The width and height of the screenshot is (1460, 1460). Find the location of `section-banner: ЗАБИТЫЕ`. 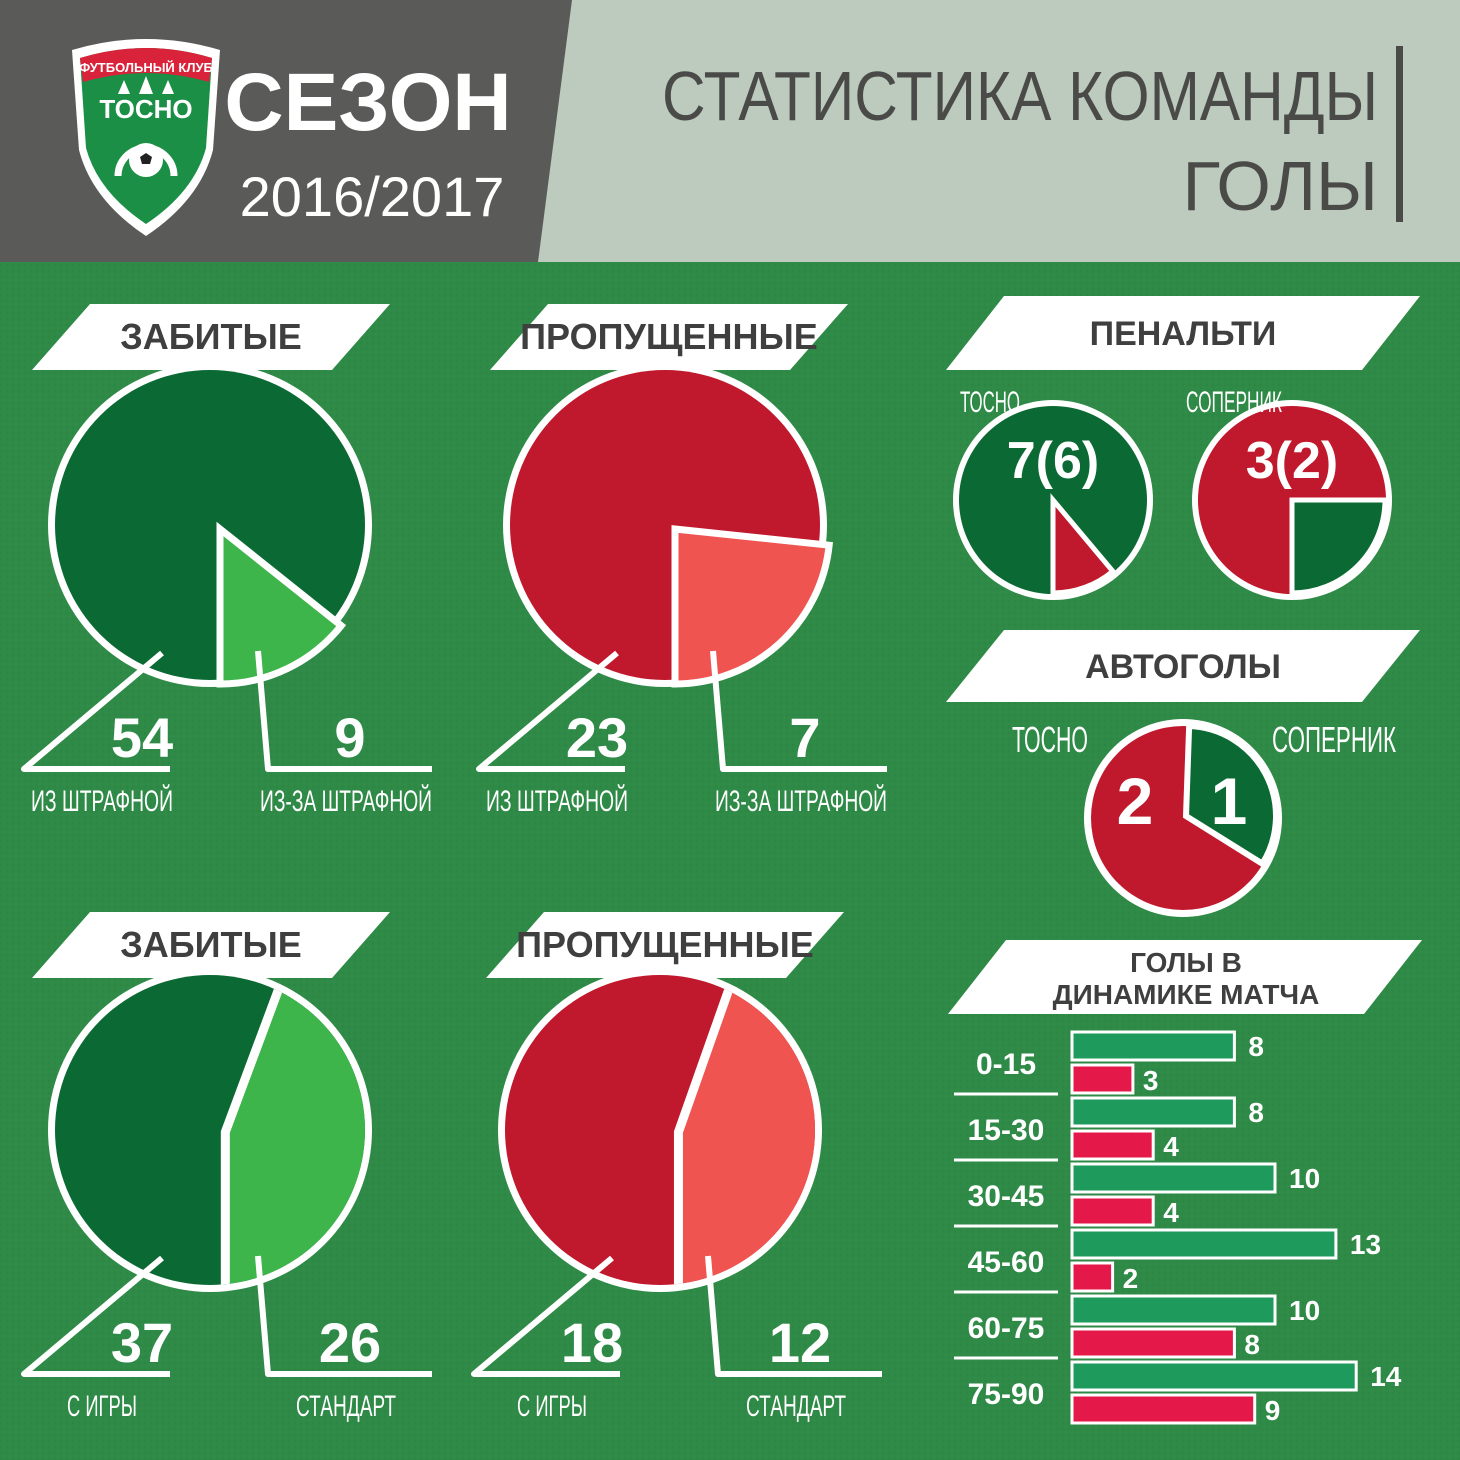

section-banner: ЗАБИТЫЕ is located at coordinates (211, 337).